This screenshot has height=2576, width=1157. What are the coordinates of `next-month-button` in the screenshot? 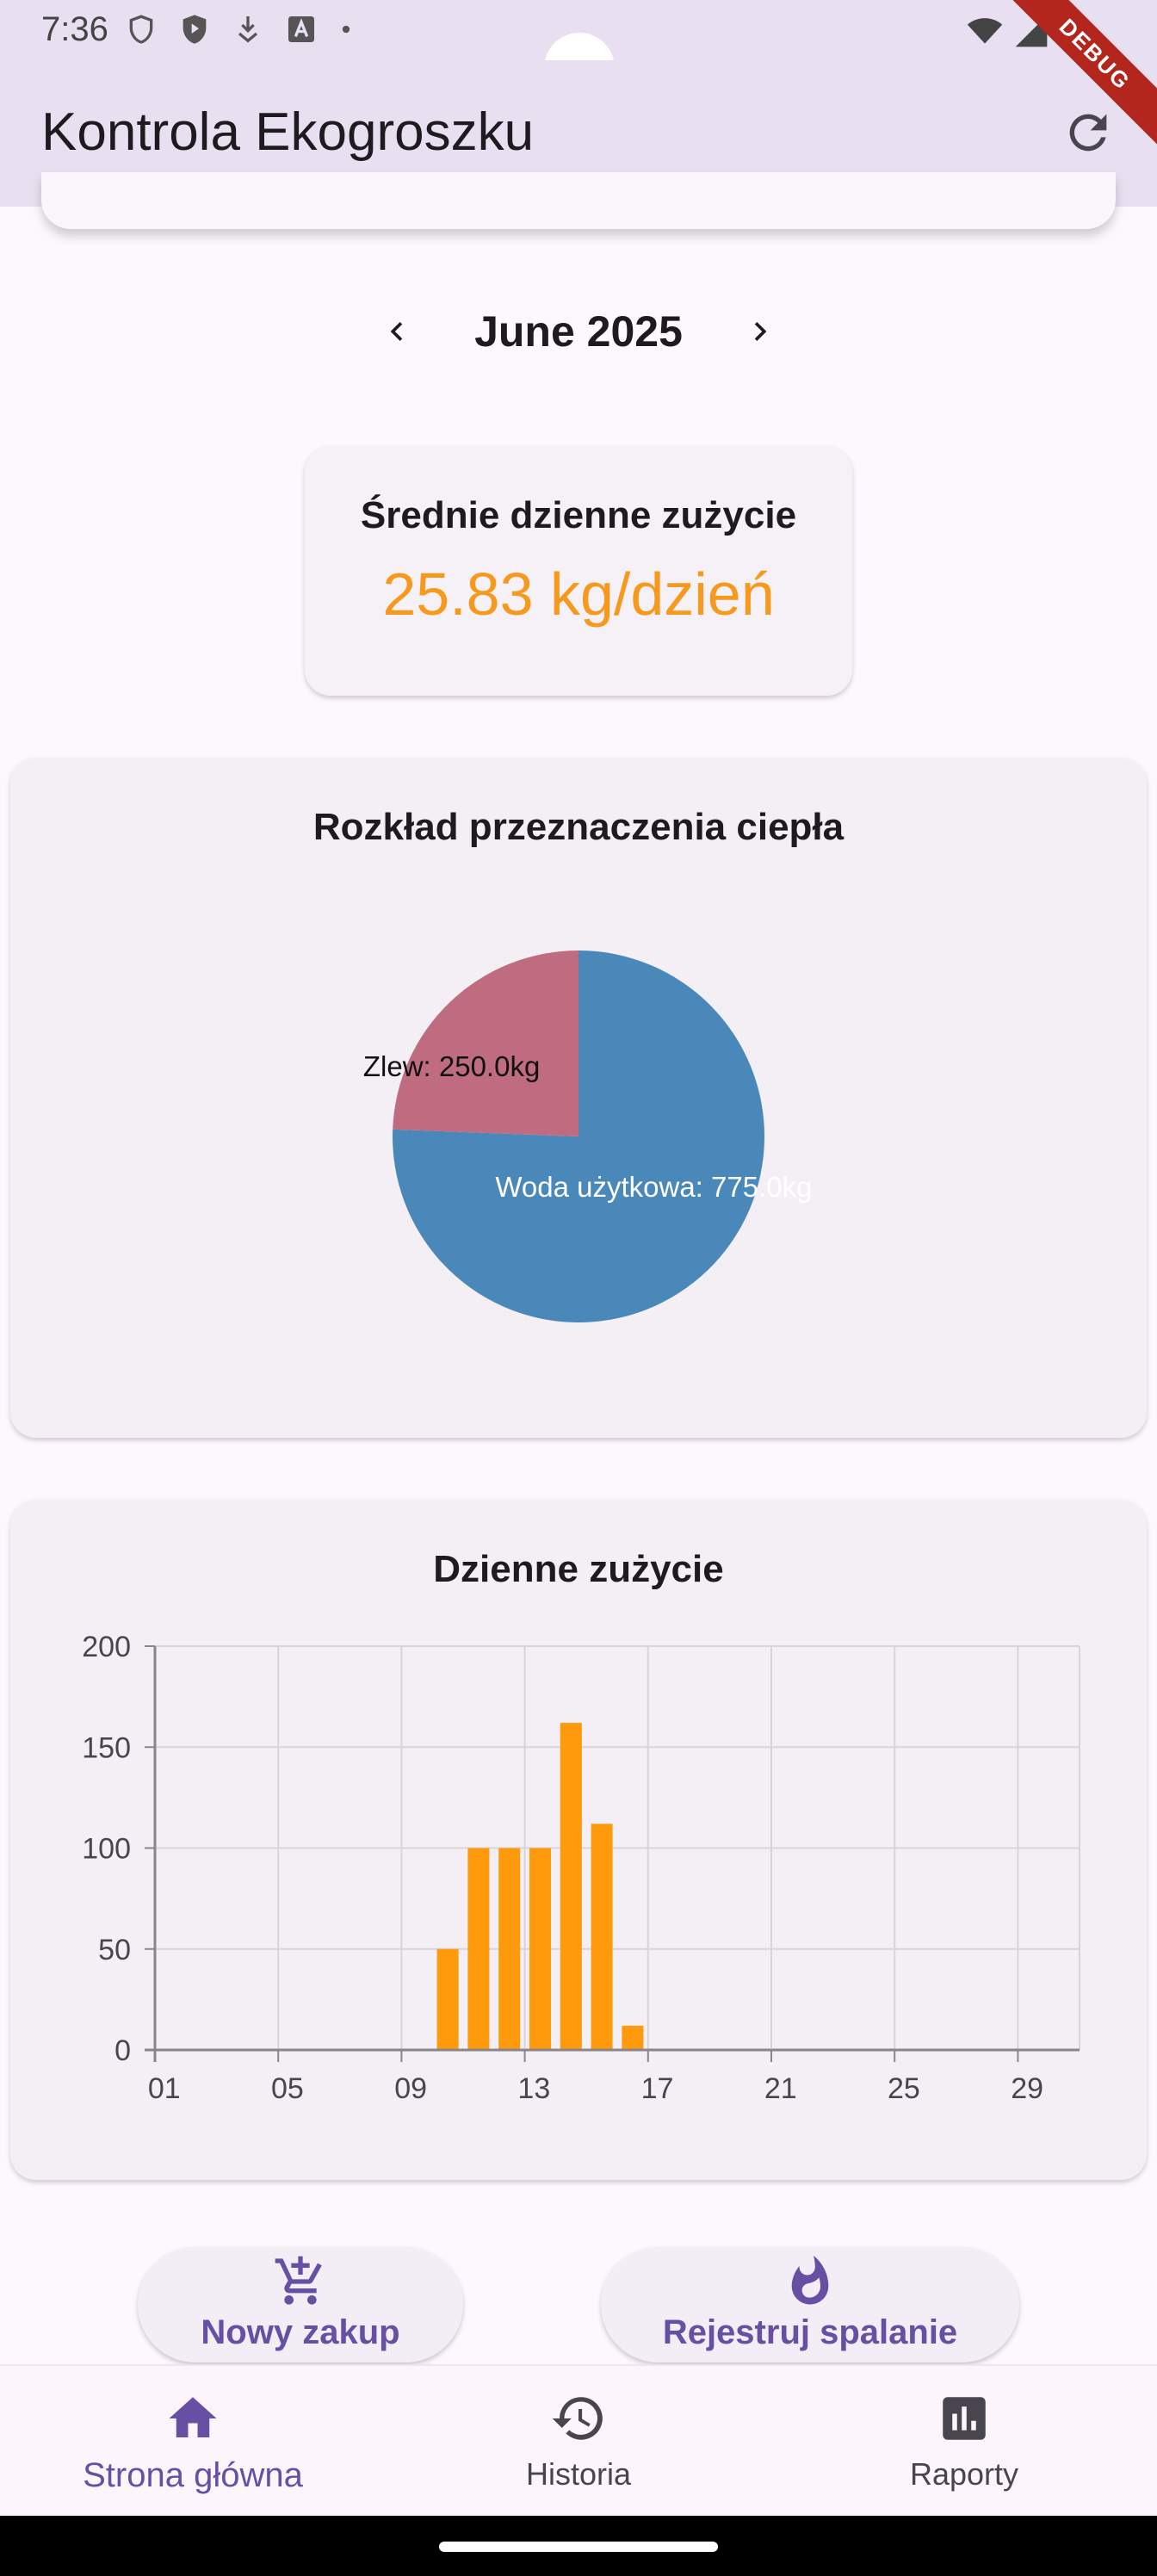 It's located at (760, 331).